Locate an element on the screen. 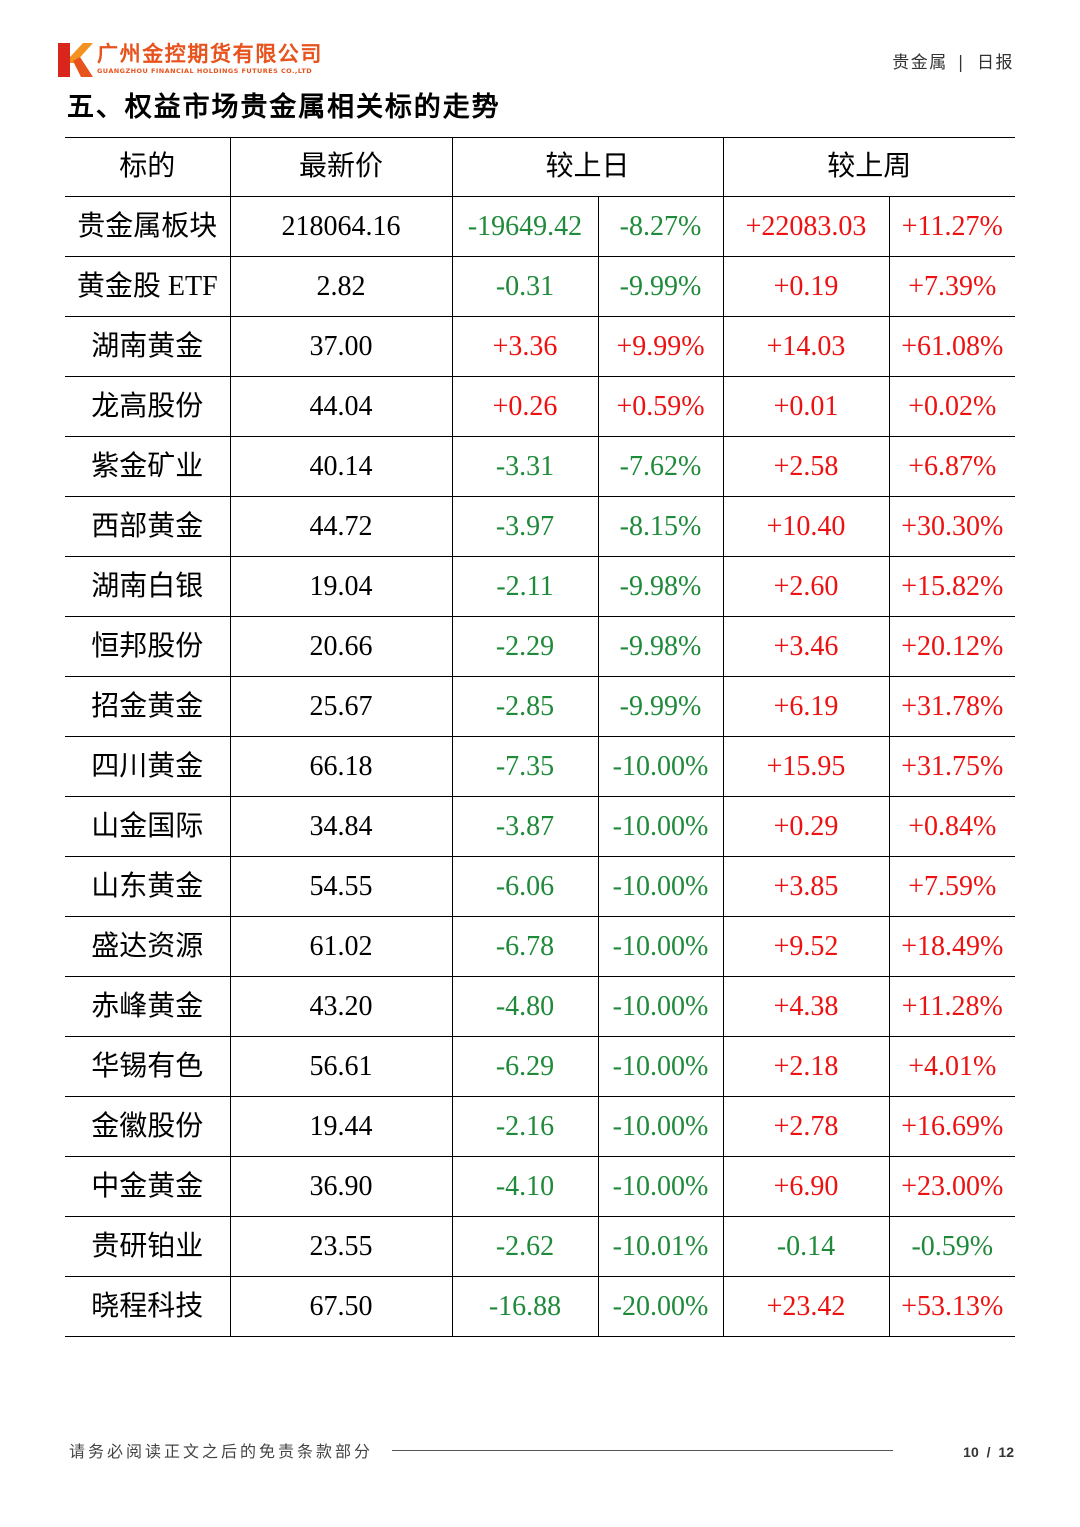 The width and height of the screenshot is (1080, 1527). latest-price-cell: 34.84 is located at coordinates (340, 826).